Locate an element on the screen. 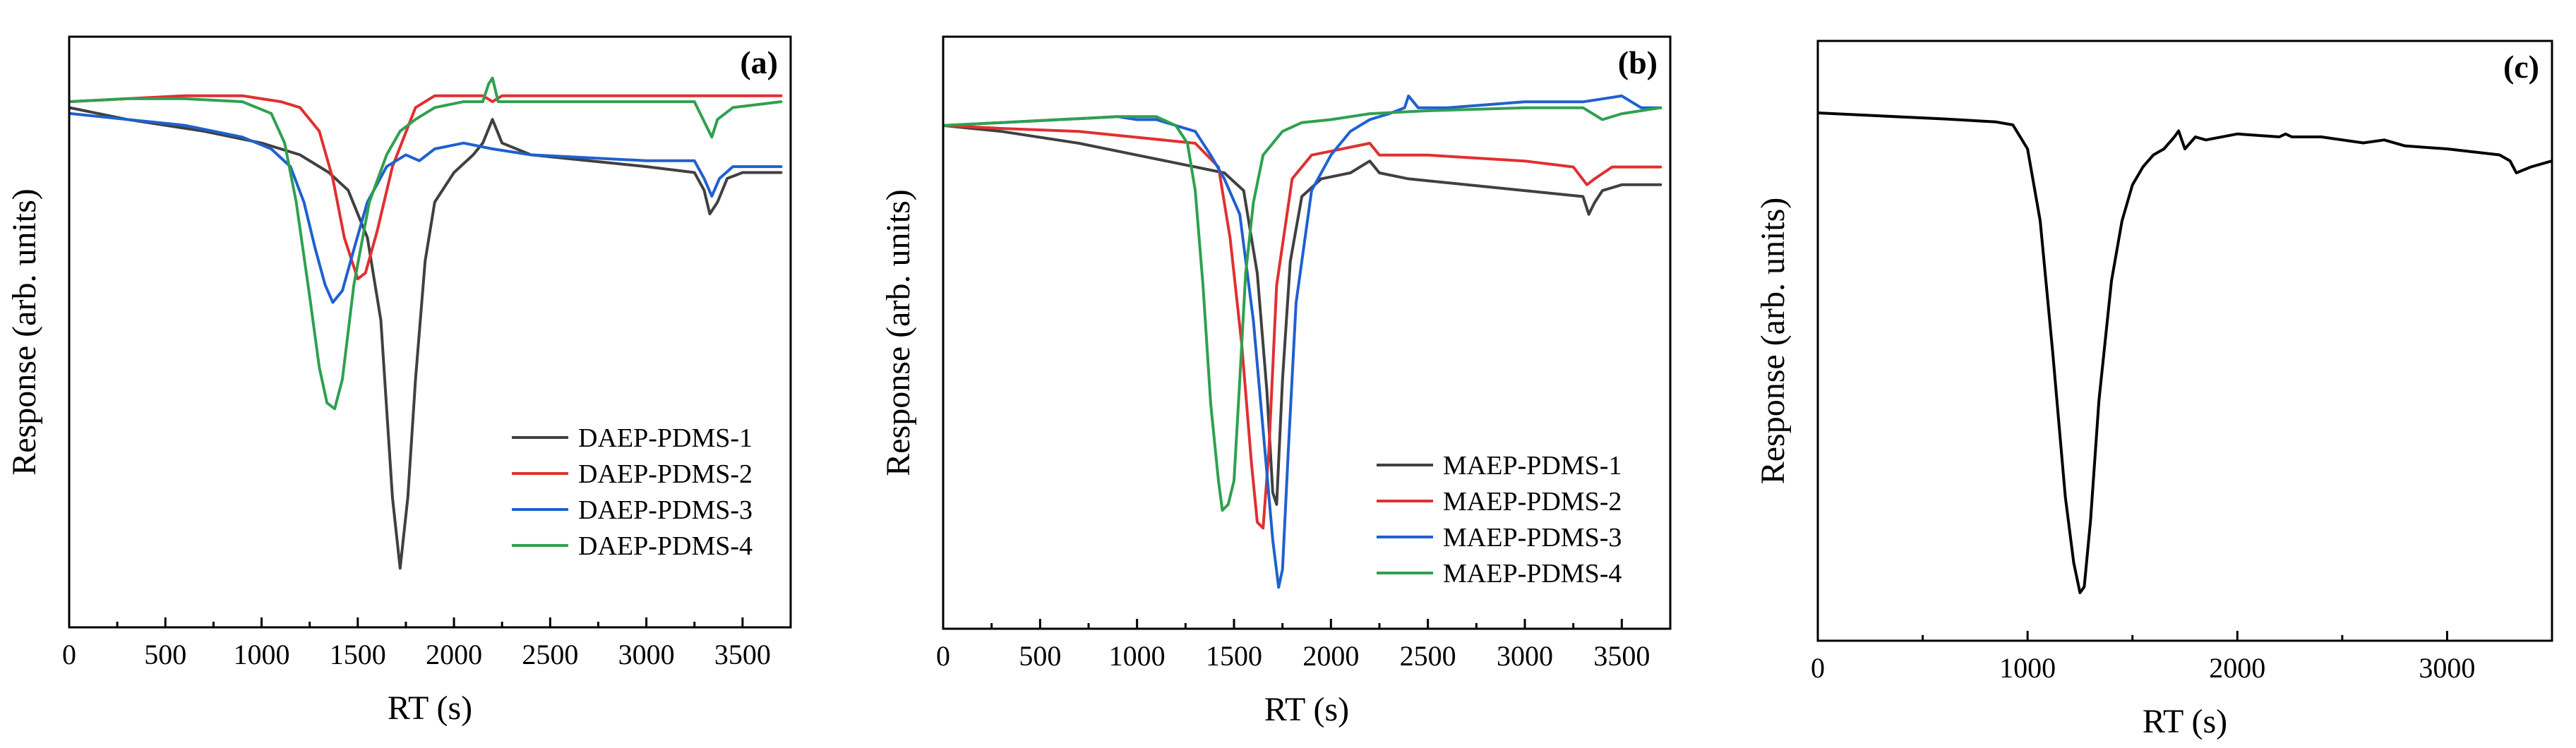 The image size is (2576, 748). legend-label: DAEP-PDMS-2 is located at coordinates (665, 474).